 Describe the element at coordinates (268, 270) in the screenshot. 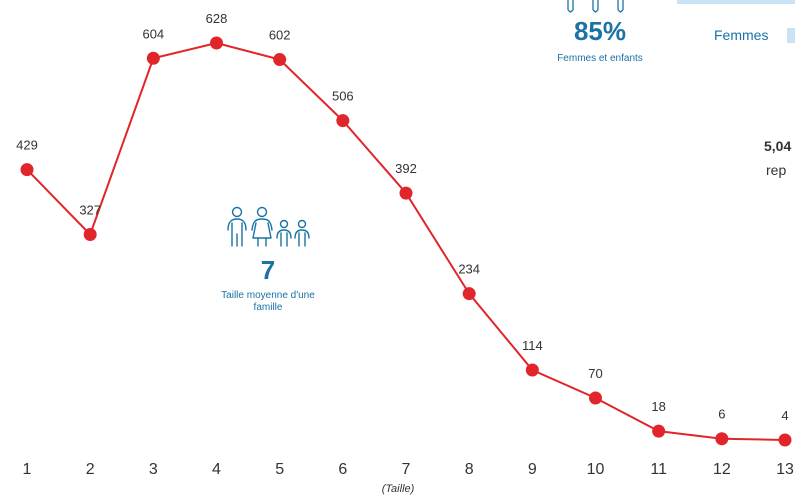

I see `family-size-value: 7` at that location.